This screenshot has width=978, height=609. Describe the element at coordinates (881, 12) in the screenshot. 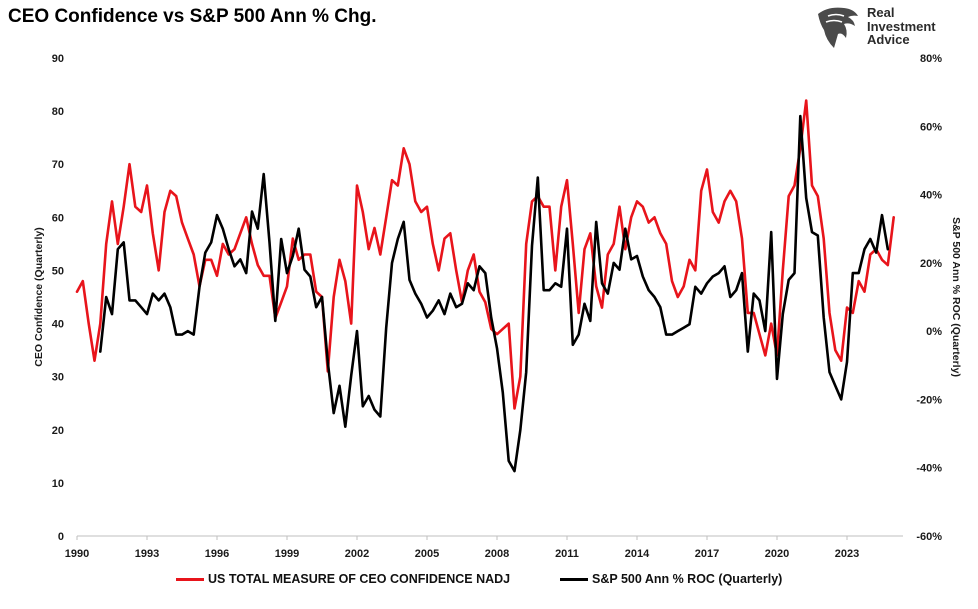

I see `logo-line-1: Real` at that location.